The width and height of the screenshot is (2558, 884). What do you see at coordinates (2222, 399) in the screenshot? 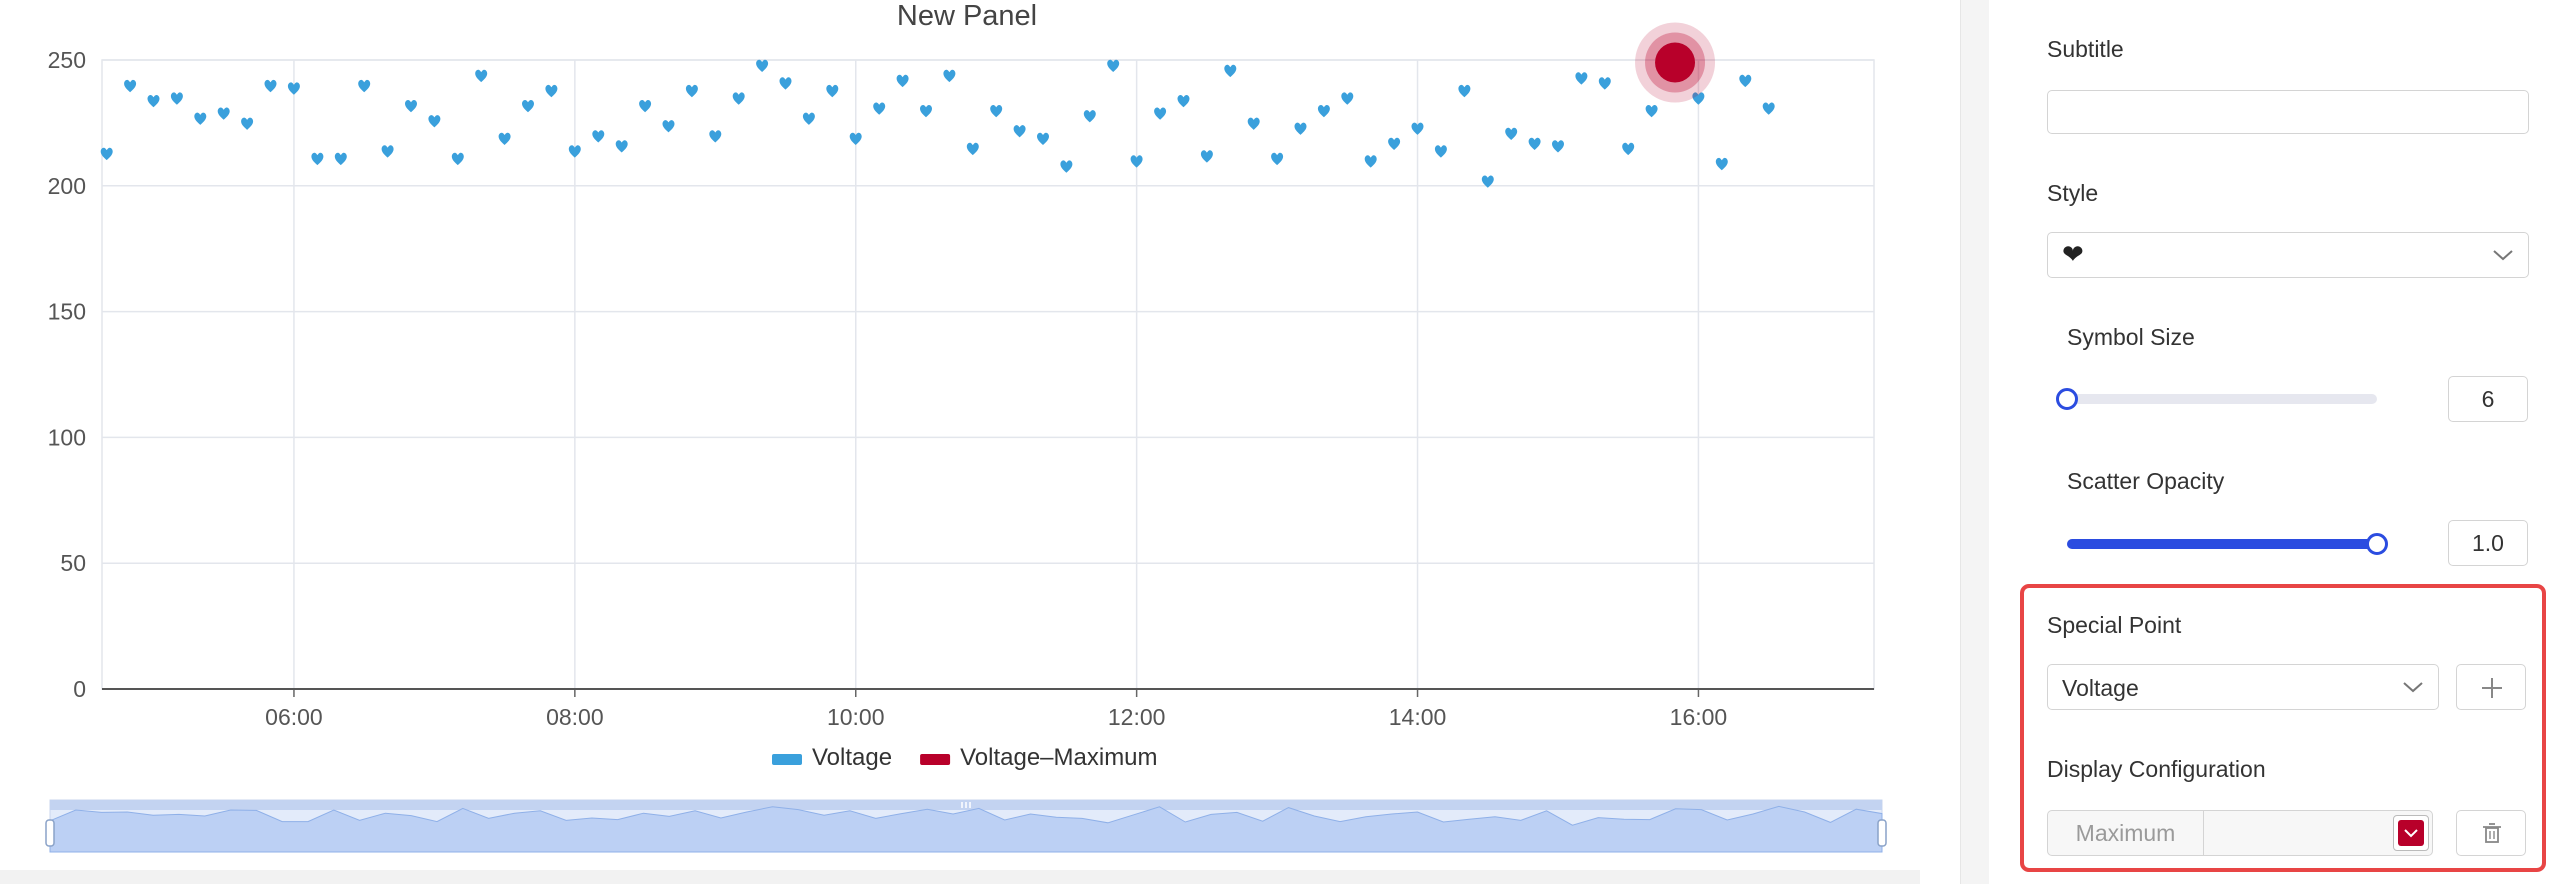
I see `symbol-size-track` at bounding box center [2222, 399].